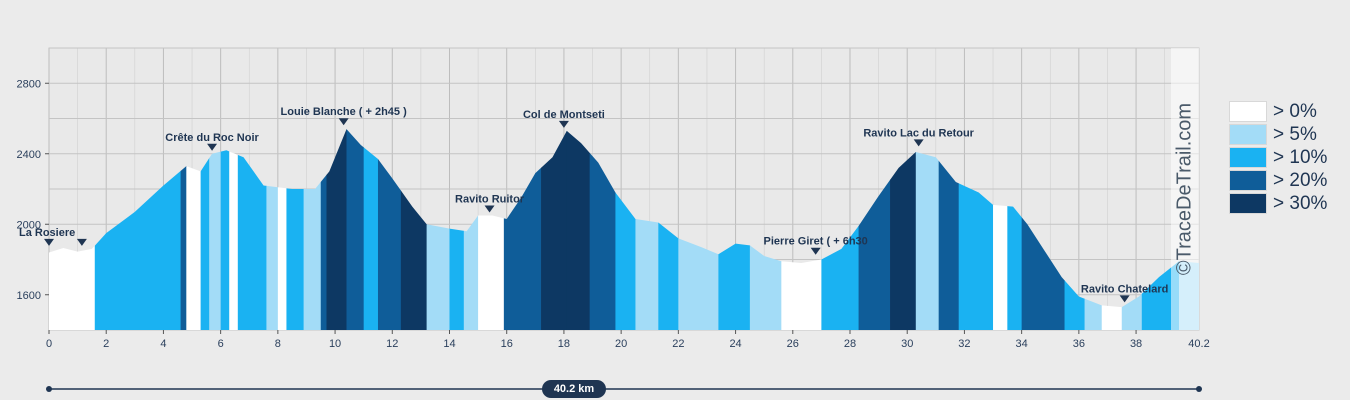  Describe the element at coordinates (106, 344) in the screenshot. I see `x-tick-label: 2` at that location.